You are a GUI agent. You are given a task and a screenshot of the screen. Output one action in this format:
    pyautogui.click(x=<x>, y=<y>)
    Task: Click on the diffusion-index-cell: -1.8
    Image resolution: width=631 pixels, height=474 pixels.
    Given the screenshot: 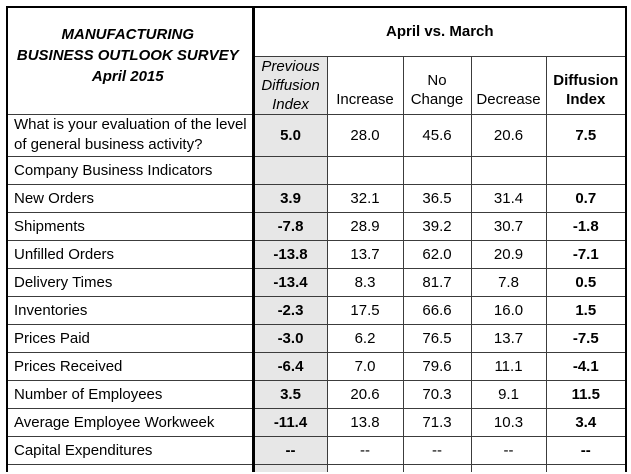 What is the action you would take?
    pyautogui.click(x=586, y=226)
    